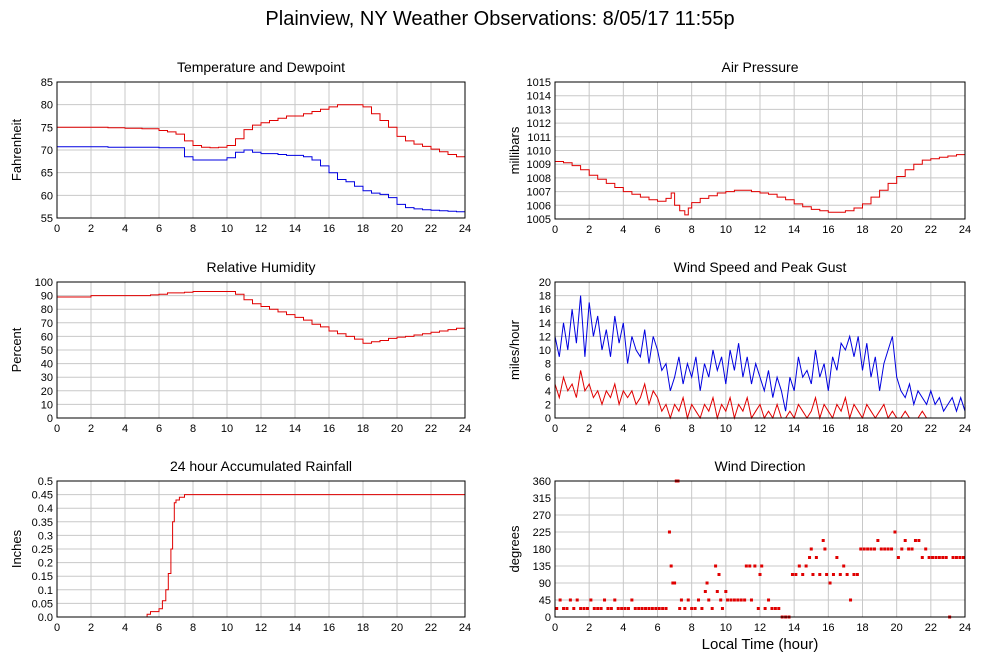  What do you see at coordinates (931, 429) in the screenshot?
I see `wind-xtick-label: 22` at bounding box center [931, 429].